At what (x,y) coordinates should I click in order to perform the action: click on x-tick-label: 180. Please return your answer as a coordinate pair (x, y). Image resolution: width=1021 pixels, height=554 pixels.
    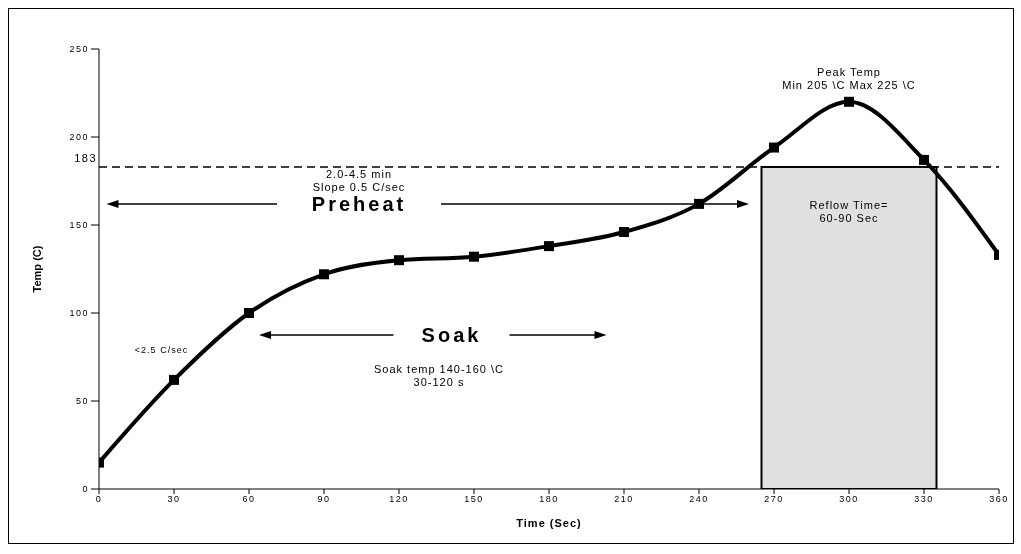
    Looking at the image, I should click on (549, 499).